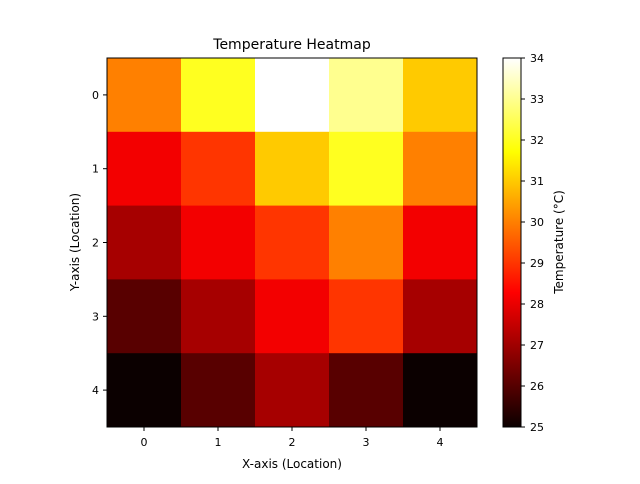 Image resolution: width=640 pixels, height=484 pixels. I want to click on colorbar, so click(512, 242).